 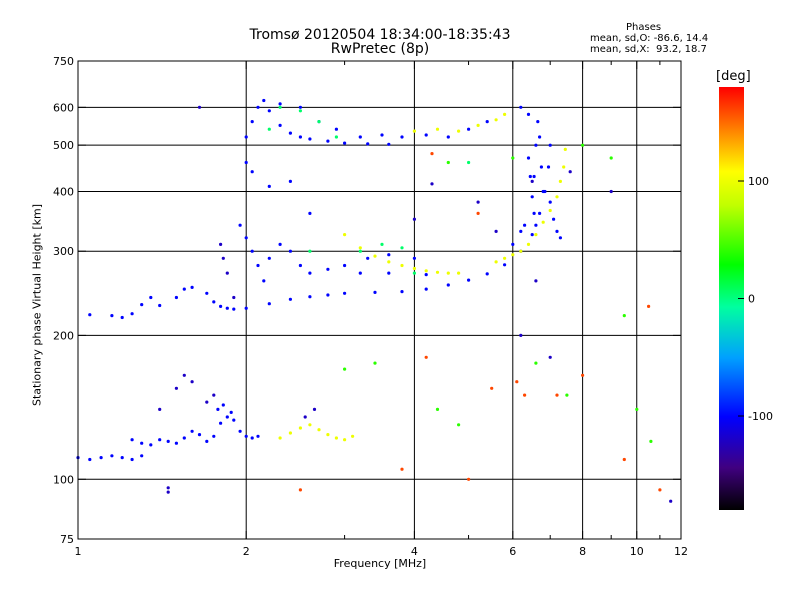 What do you see at coordinates (63, 61) in the screenshot?
I see `y-tick-label: 750` at bounding box center [63, 61].